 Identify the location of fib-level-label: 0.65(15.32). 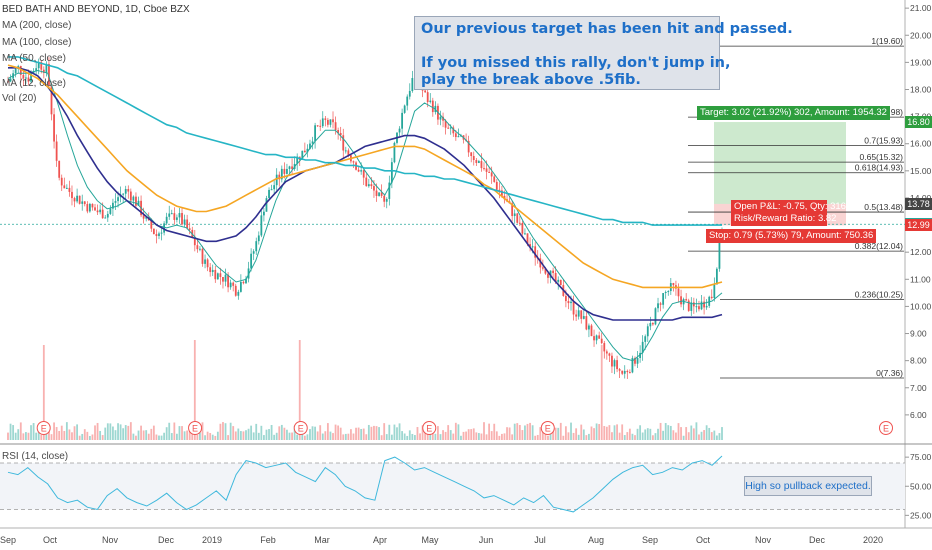
(882, 157).